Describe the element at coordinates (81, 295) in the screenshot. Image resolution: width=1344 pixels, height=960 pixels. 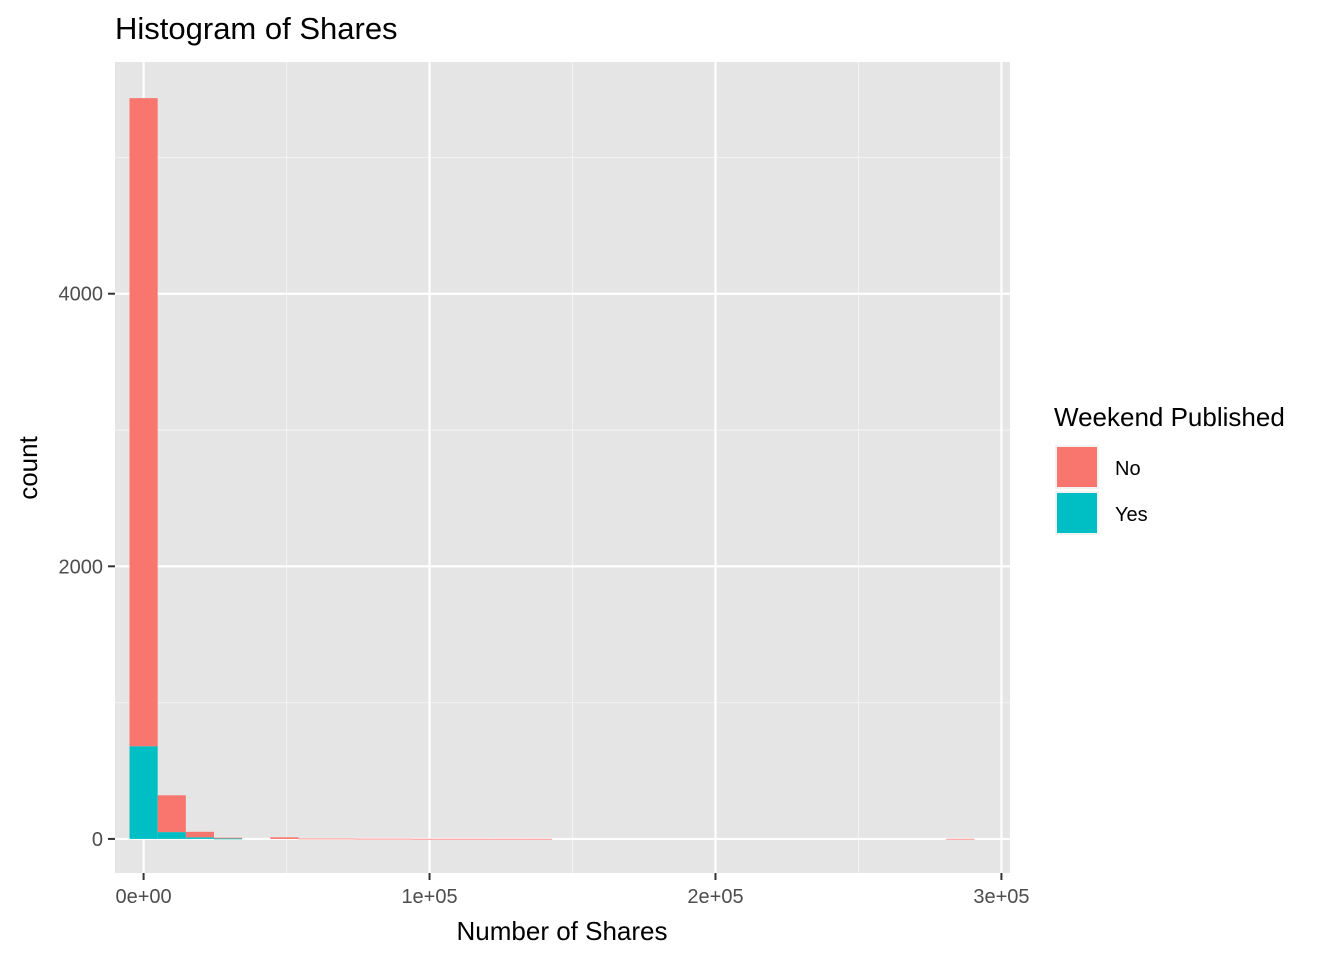
I see `y-tick-label: 4000` at that location.